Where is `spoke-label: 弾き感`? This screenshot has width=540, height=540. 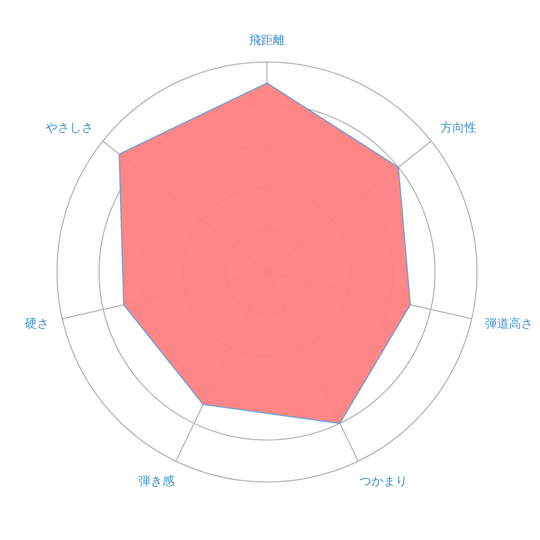
spoke-label: 弾き感 is located at coordinates (156, 481).